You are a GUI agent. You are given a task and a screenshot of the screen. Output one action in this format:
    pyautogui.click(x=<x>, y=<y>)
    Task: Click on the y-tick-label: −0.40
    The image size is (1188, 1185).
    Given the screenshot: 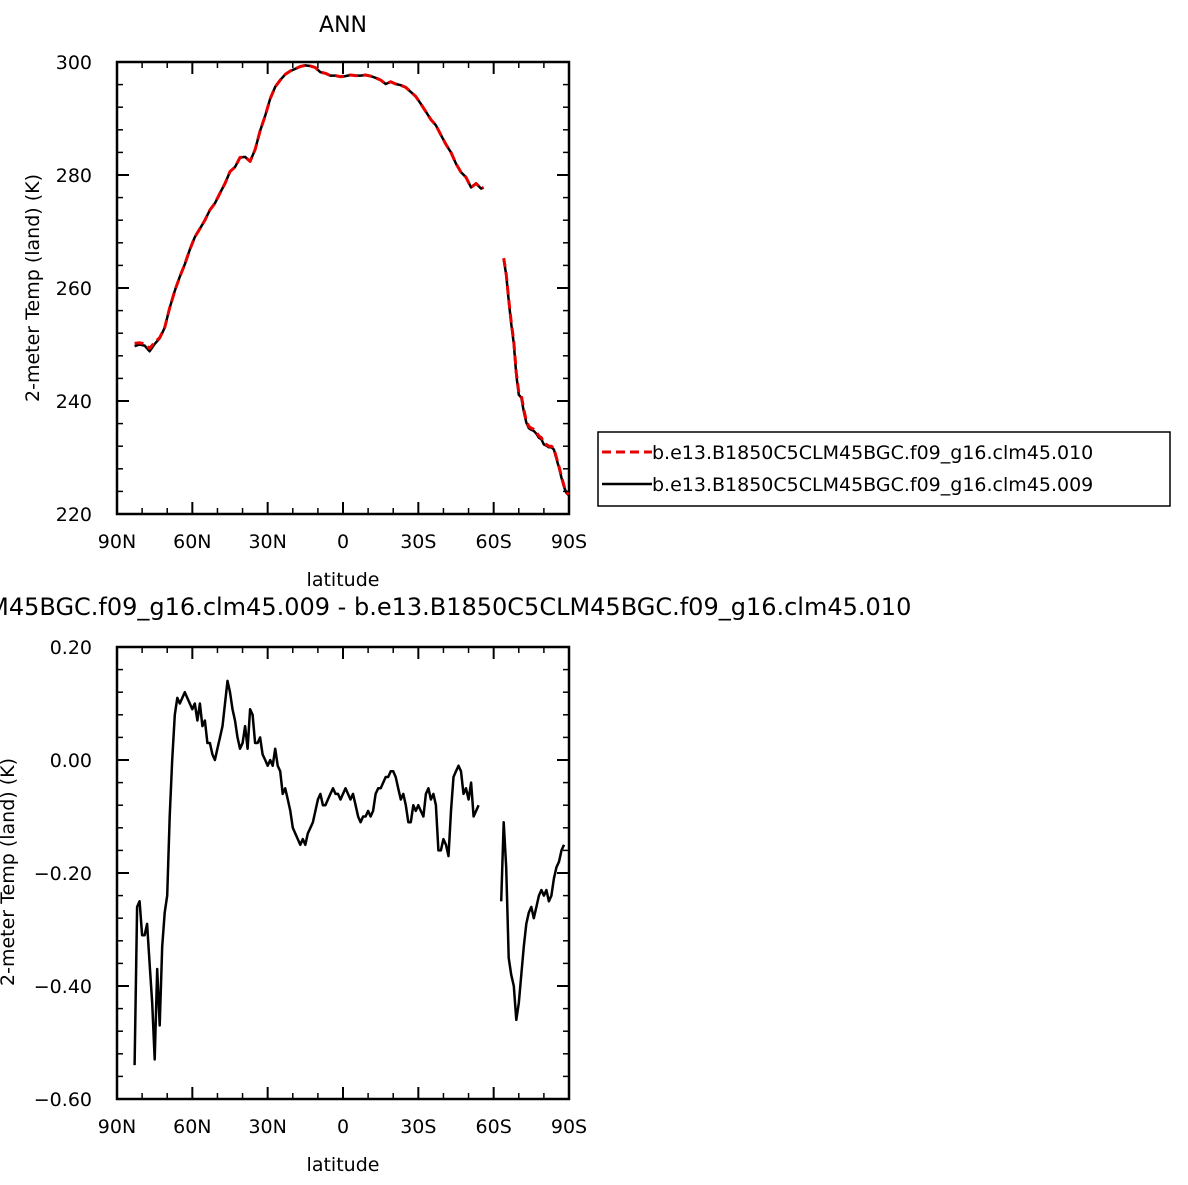 What is the action you would take?
    pyautogui.click(x=63, y=987)
    